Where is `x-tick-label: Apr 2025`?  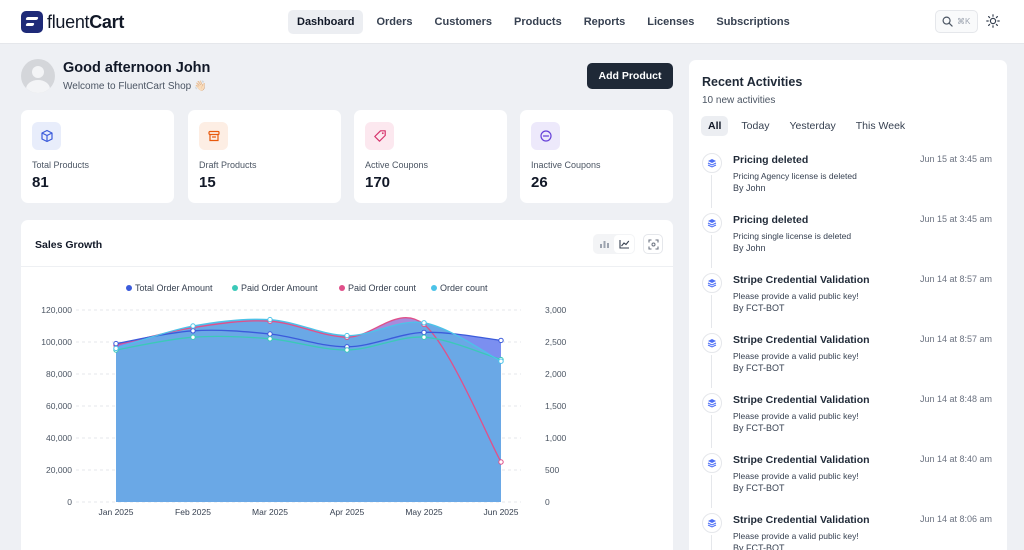 x-tick-label: Apr 2025 is located at coordinates (347, 512).